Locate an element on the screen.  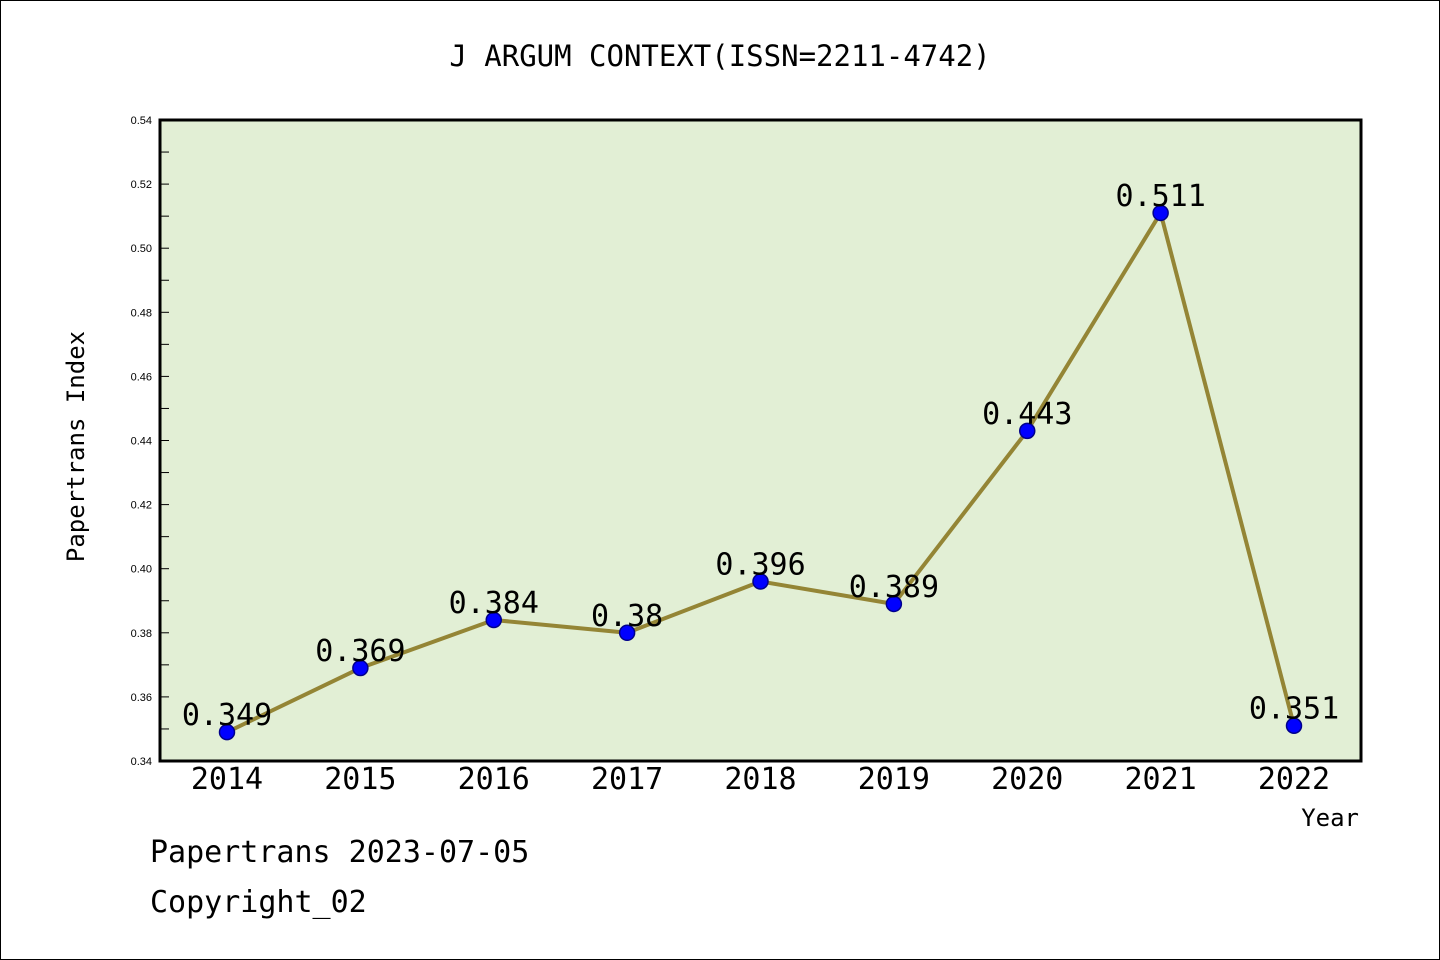
y-tick-label: 0.40 is located at coordinates (141, 570).